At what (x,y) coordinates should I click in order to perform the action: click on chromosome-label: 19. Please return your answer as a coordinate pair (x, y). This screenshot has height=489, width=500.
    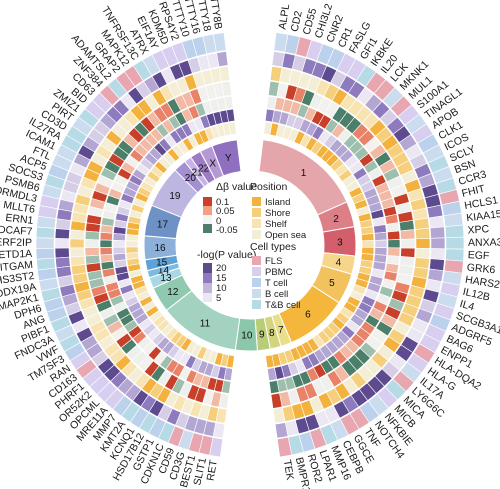
    Looking at the image, I should click on (175, 196).